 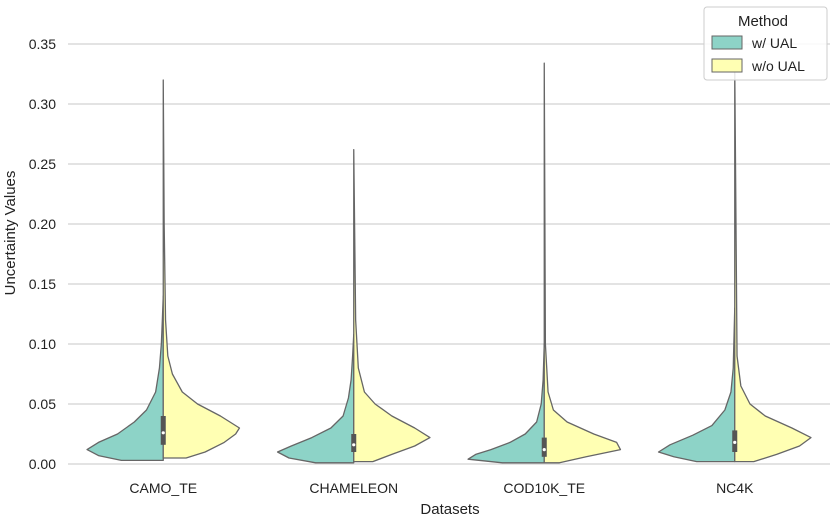 What do you see at coordinates (10, 233) in the screenshot?
I see `y-axis-label: Uncertainty Values` at bounding box center [10, 233].